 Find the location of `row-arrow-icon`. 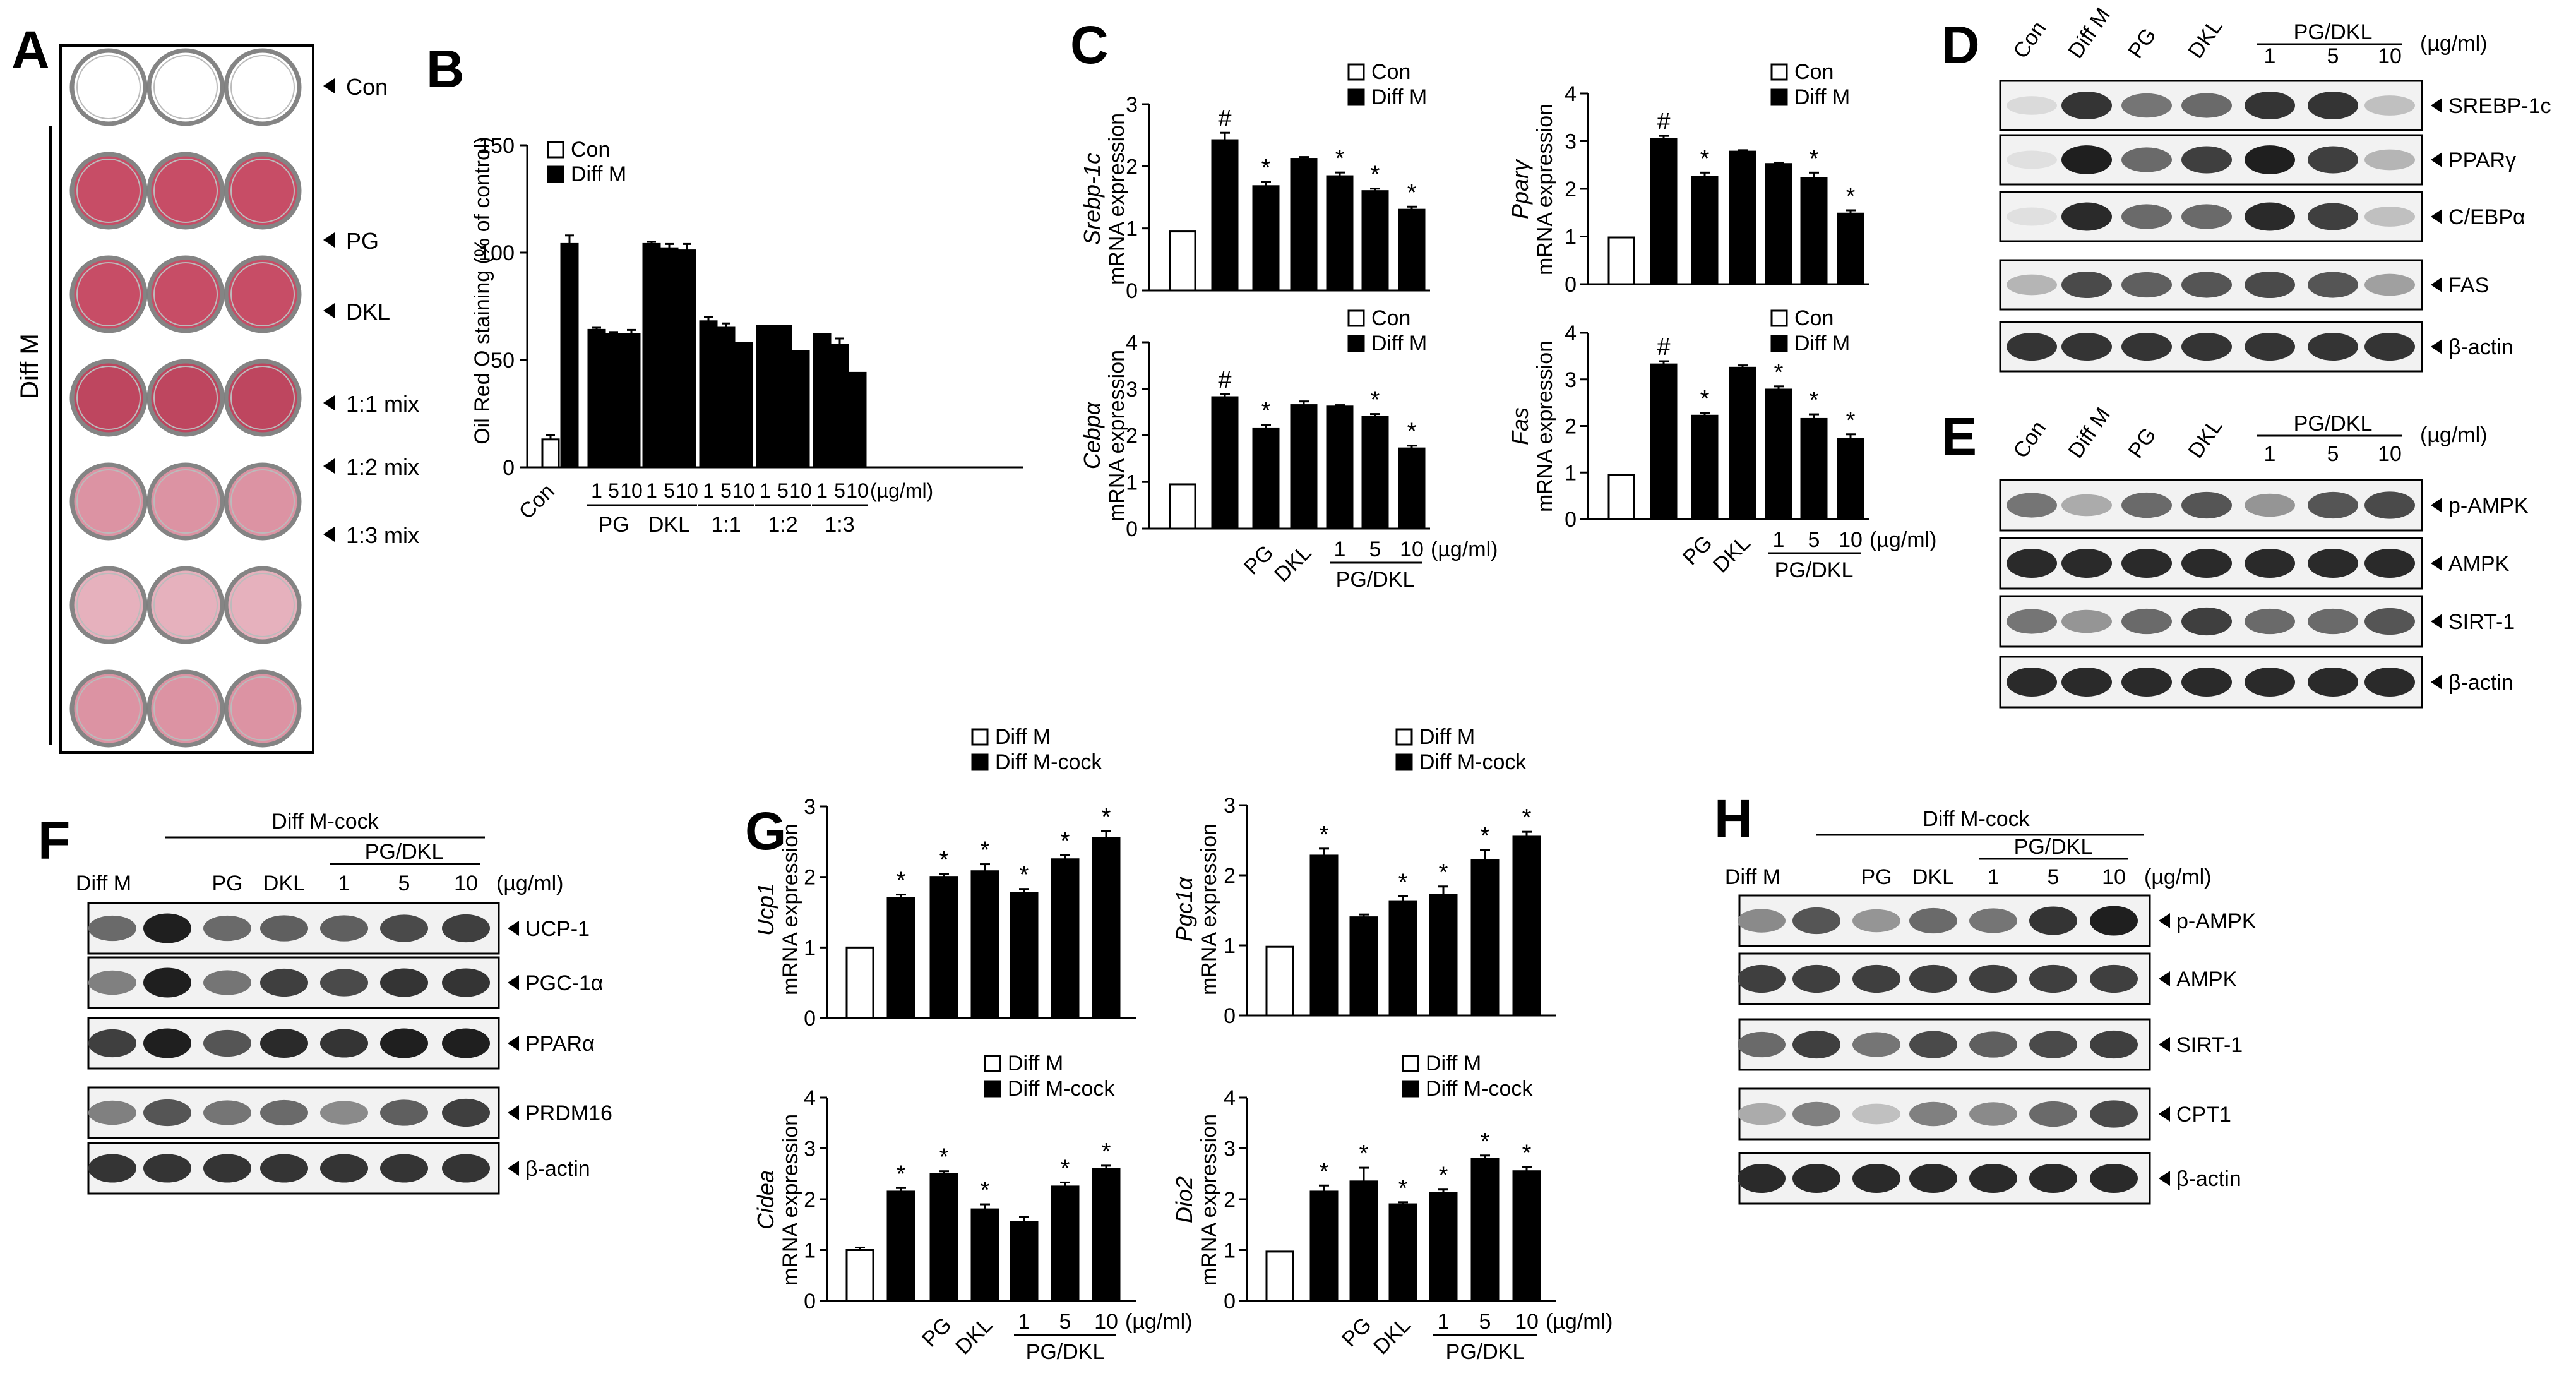

row-arrow-icon is located at coordinates (329, 240).